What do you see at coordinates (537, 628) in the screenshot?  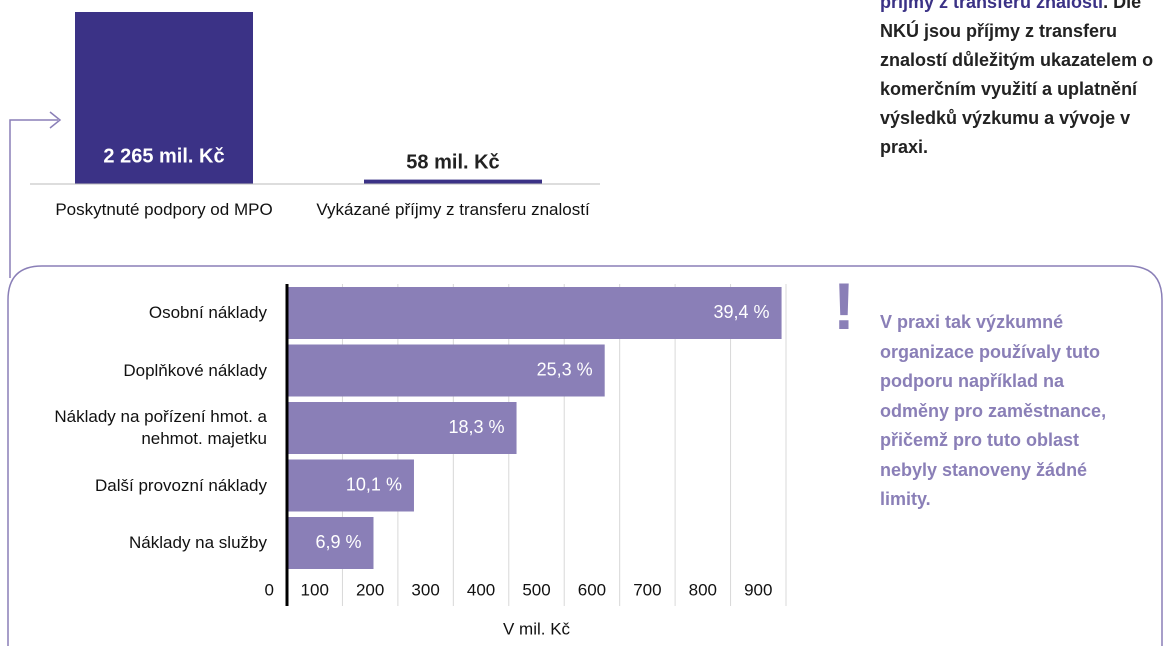 I see `x-axis-label: V mil. Kč` at bounding box center [537, 628].